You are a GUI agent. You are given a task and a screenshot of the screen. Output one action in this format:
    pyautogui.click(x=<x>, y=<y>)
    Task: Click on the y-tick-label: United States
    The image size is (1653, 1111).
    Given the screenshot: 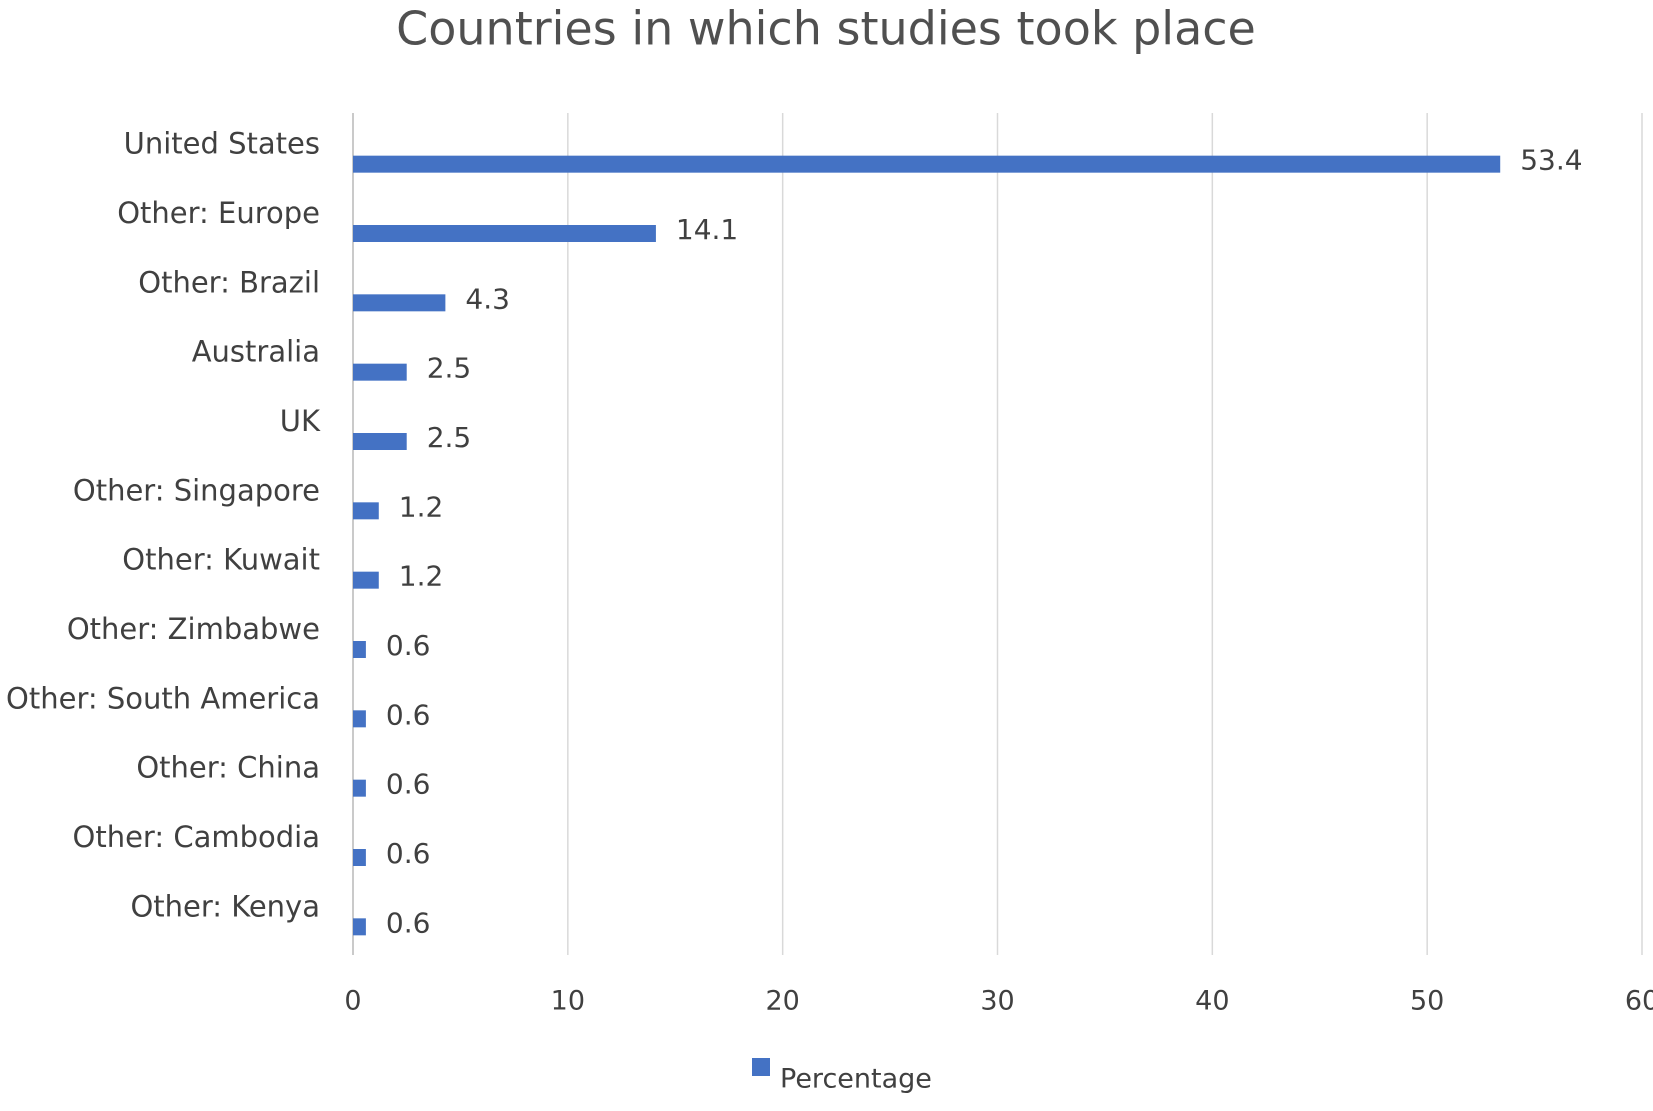 What is the action you would take?
    pyautogui.click(x=222, y=144)
    